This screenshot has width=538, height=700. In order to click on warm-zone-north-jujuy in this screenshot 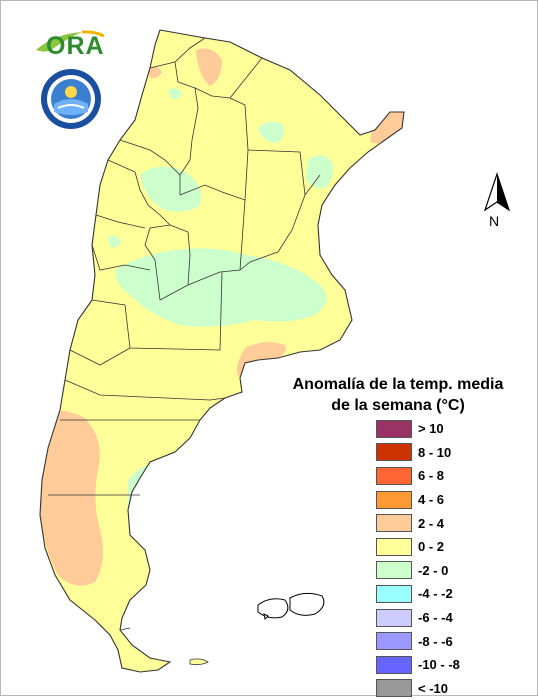, I will do `click(155, 72)`.